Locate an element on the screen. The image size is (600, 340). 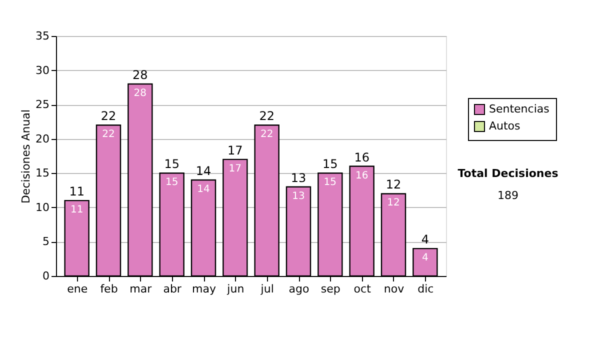
y-tick-label: 5 is located at coordinates (46, 241).